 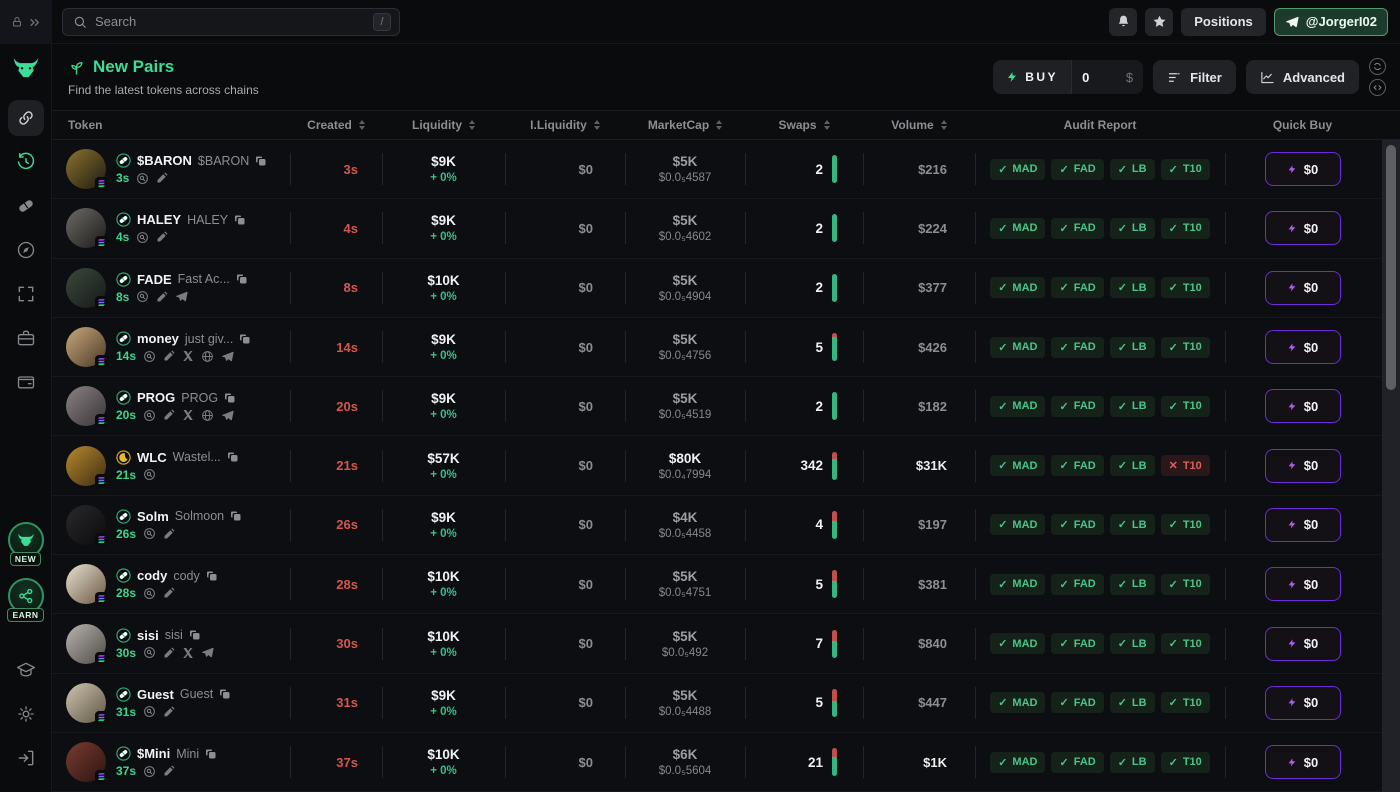 I want to click on sidebar-item-new-pairs, so click(x=25, y=118).